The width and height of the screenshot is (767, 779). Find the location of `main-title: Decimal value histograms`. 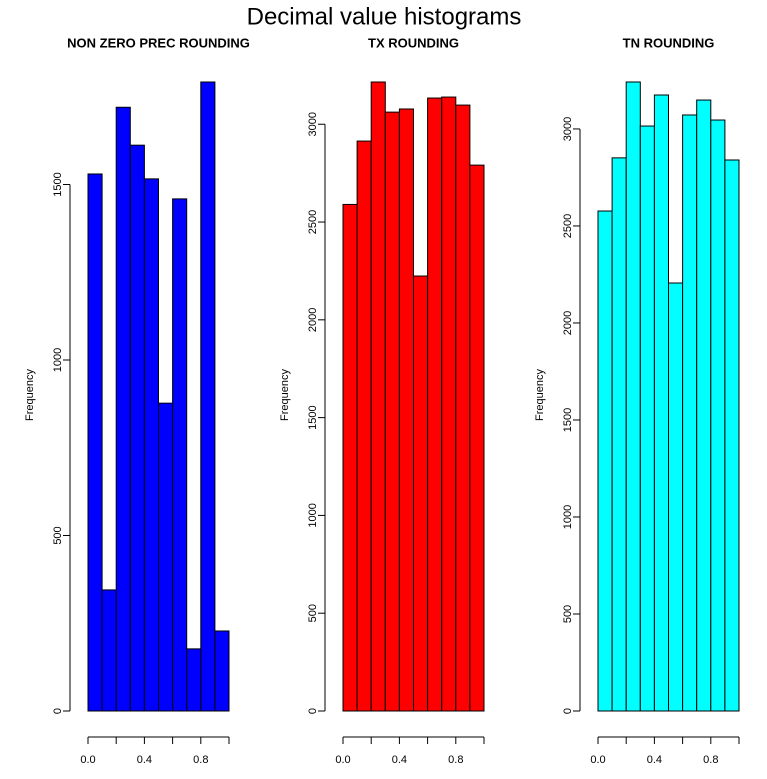

main-title: Decimal value histograms is located at coordinates (384, 16).